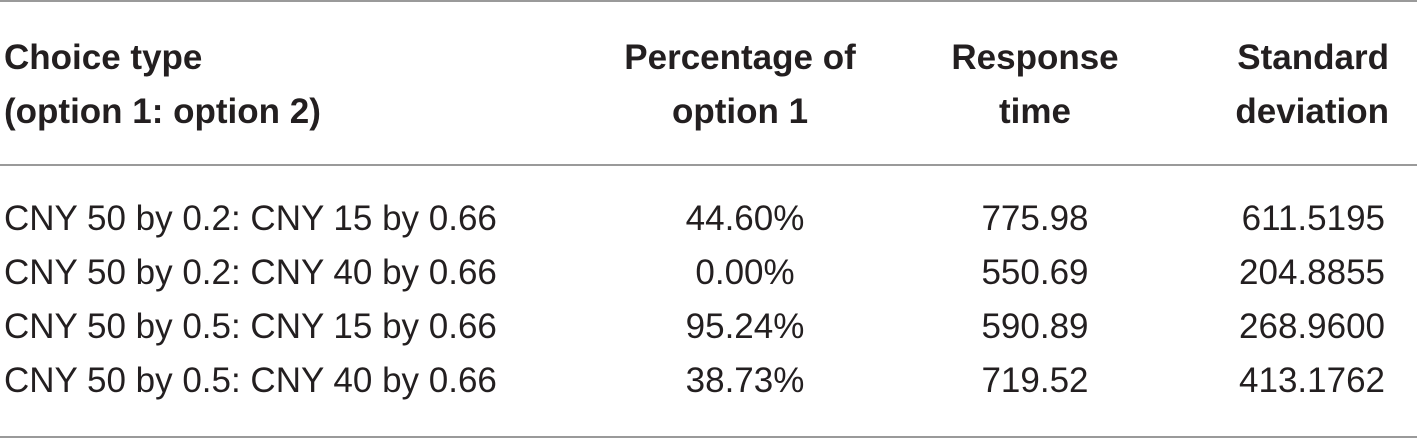 The height and width of the screenshot is (444, 1417). Describe the element at coordinates (1312, 380) in the screenshot. I see `cell-std-dev: 413.1762` at that location.